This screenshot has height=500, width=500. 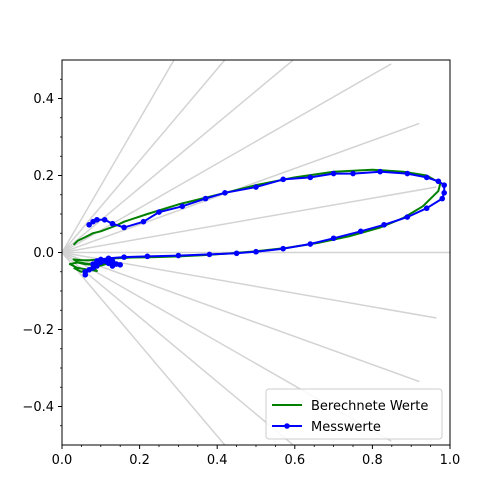 What do you see at coordinates (346, 427) in the screenshot?
I see `legend-label-messwerte: Messwerte` at bounding box center [346, 427].